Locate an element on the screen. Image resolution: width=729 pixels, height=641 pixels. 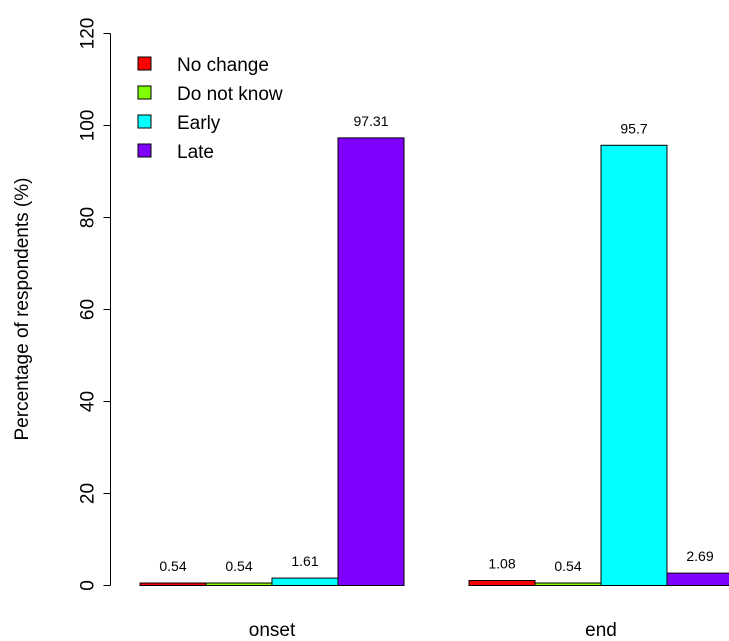
bar-no-change-onset is located at coordinates (173, 584).